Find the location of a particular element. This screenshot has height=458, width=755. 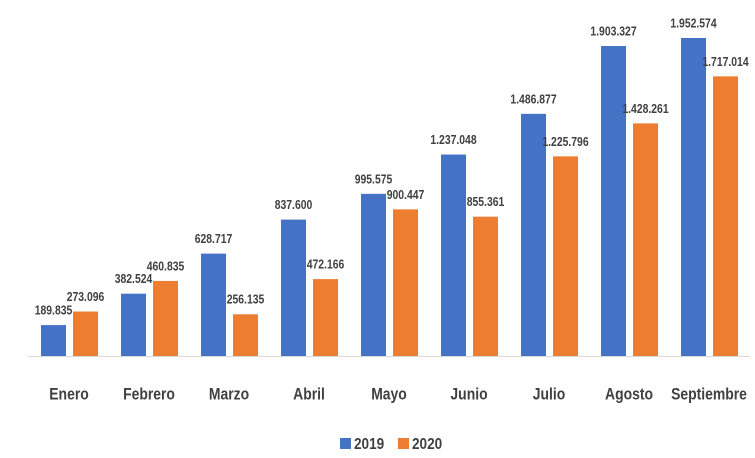

value-label: 189.835 is located at coordinates (54, 310).